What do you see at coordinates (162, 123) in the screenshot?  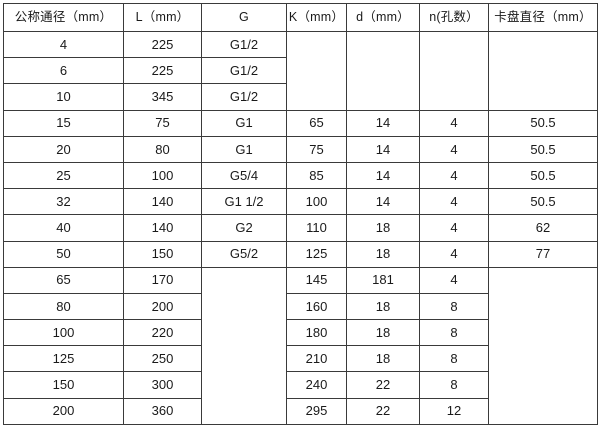 I see `cell-length: 75` at bounding box center [162, 123].